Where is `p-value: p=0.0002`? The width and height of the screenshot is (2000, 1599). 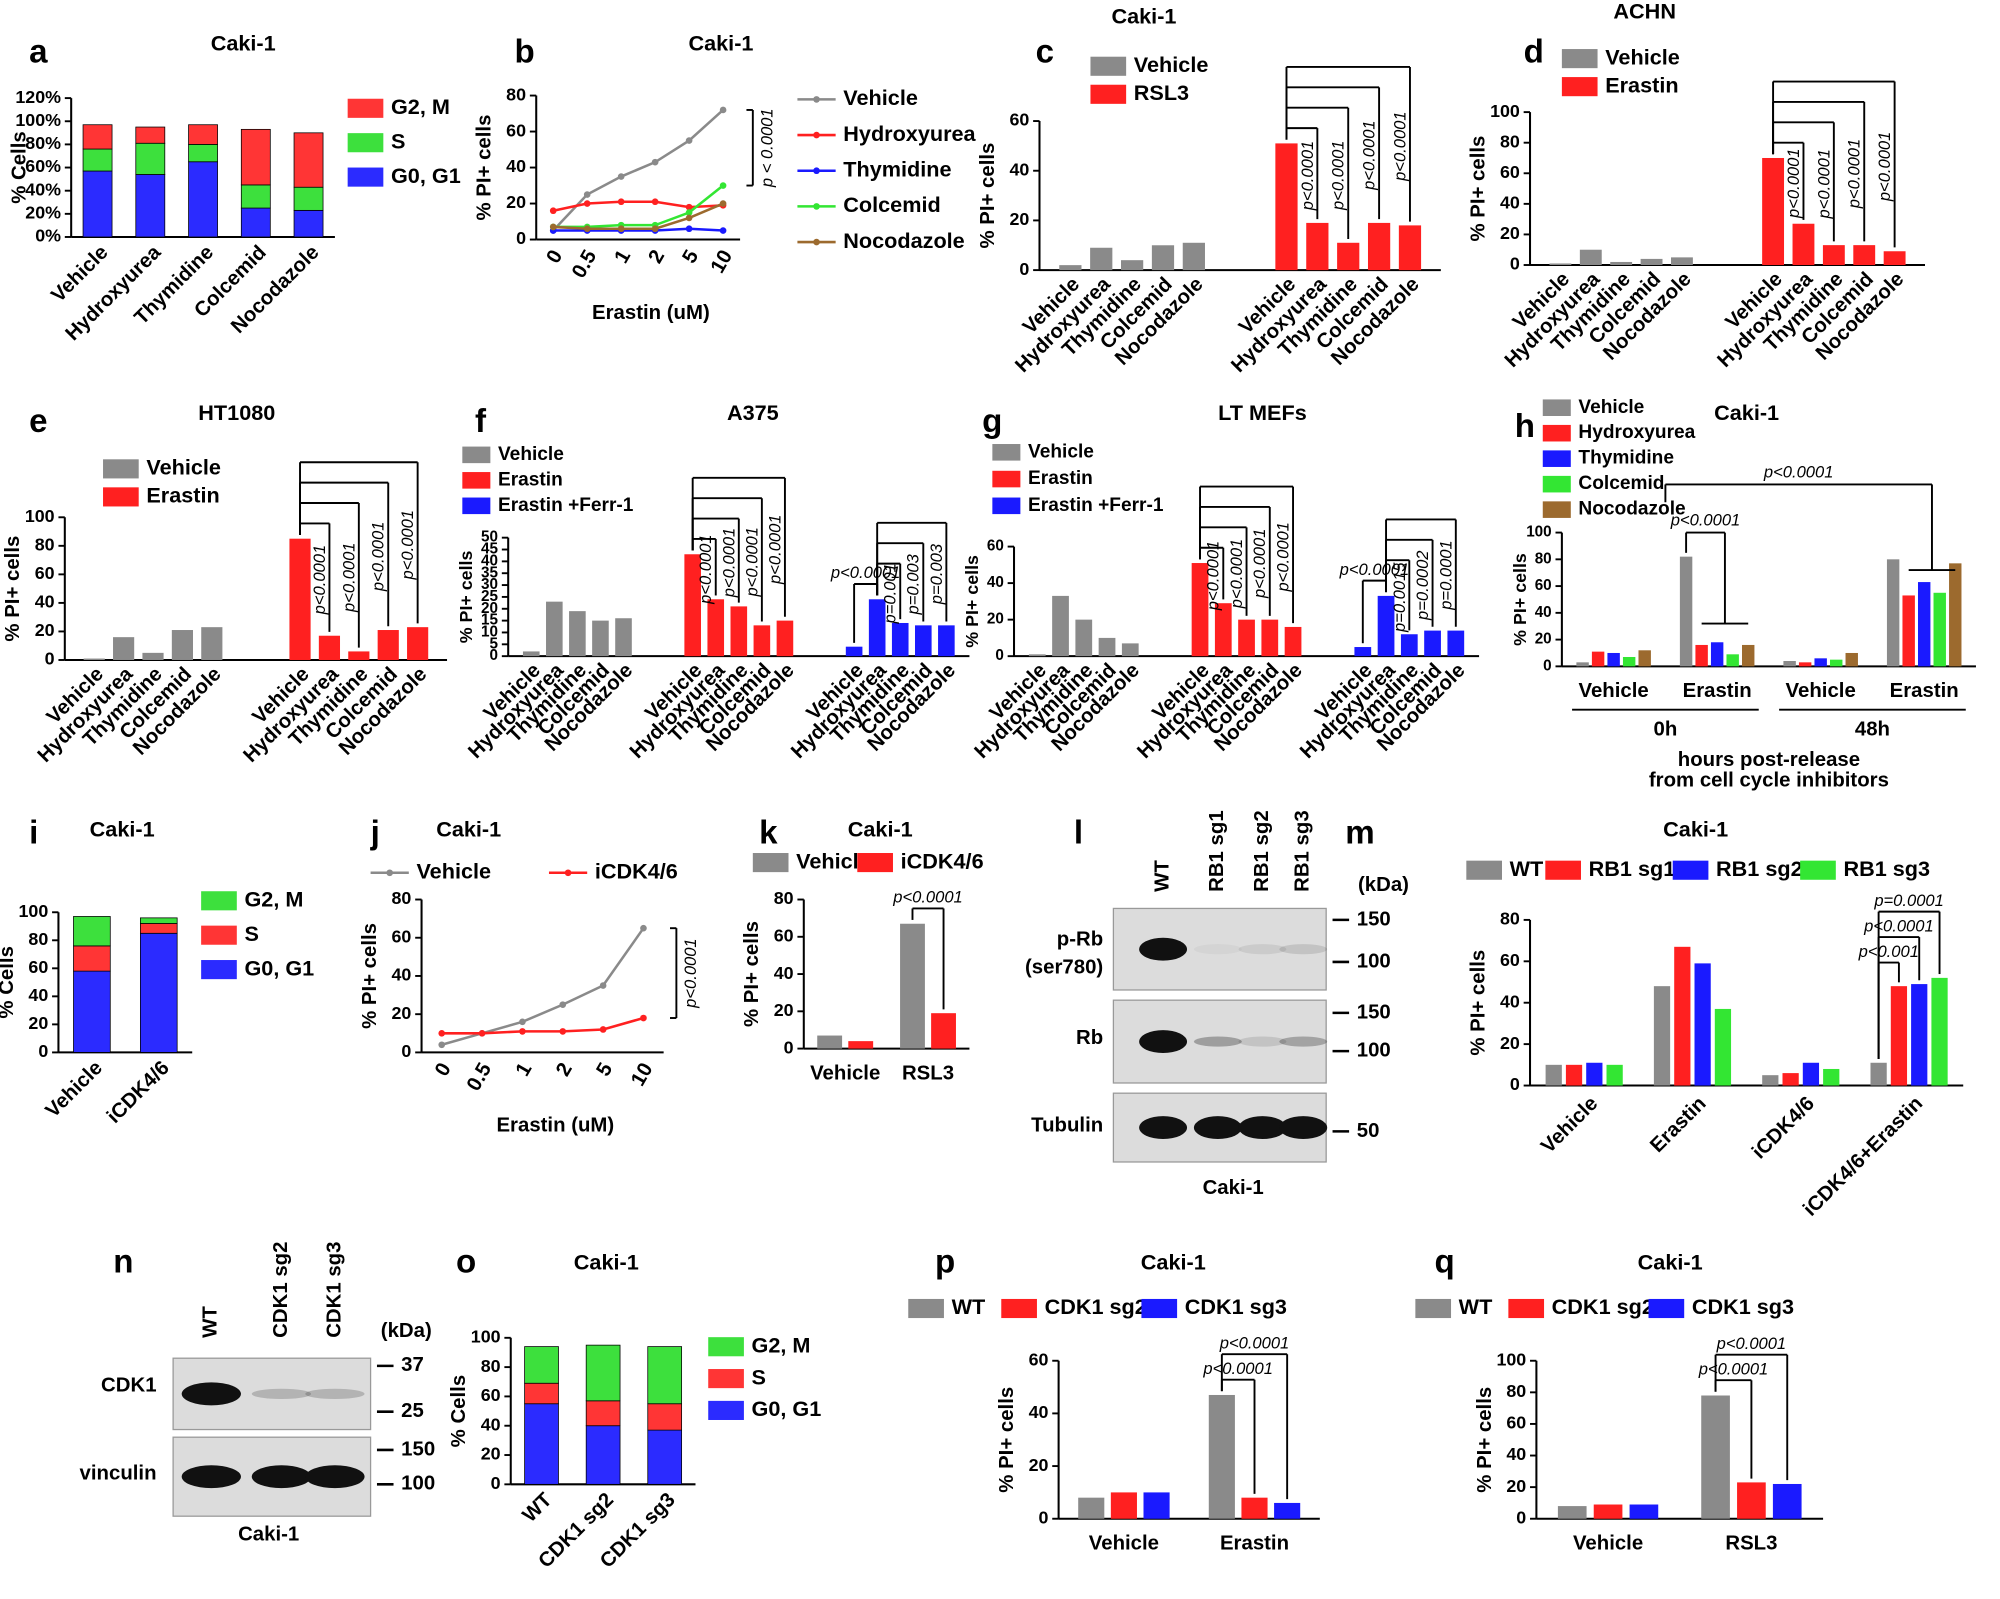 p-value: p=0.0002 is located at coordinates (1422, 585).